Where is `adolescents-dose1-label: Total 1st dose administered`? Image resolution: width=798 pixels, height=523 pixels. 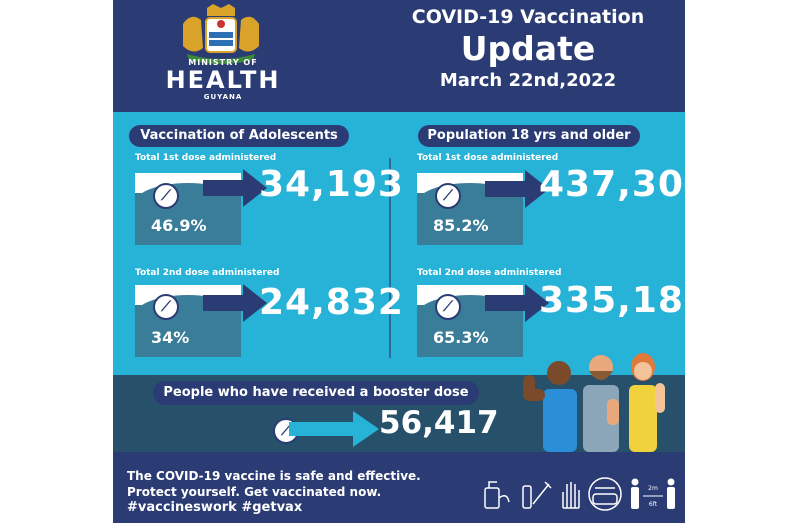
adolescents-dose1-label: Total 1st dose administered is located at coordinates (206, 158).